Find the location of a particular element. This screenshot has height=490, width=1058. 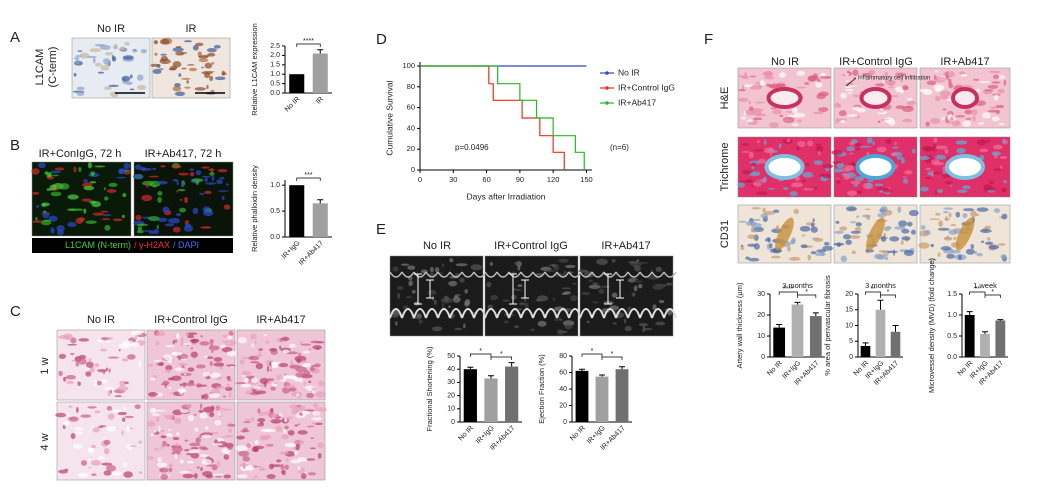

x-tick-label: 150 is located at coordinates (586, 179).